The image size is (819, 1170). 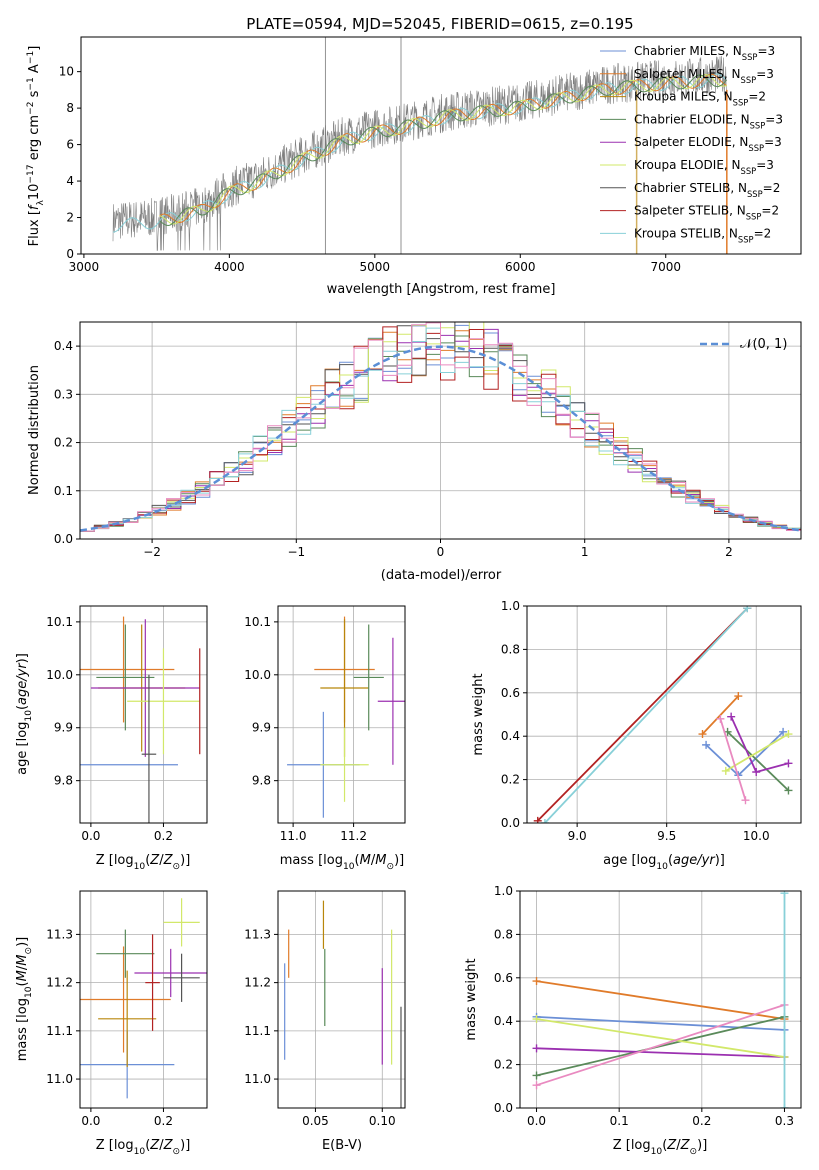 What do you see at coordinates (510, 693) in the screenshot?
I see `y-tick-label: 0.6` at bounding box center [510, 693].